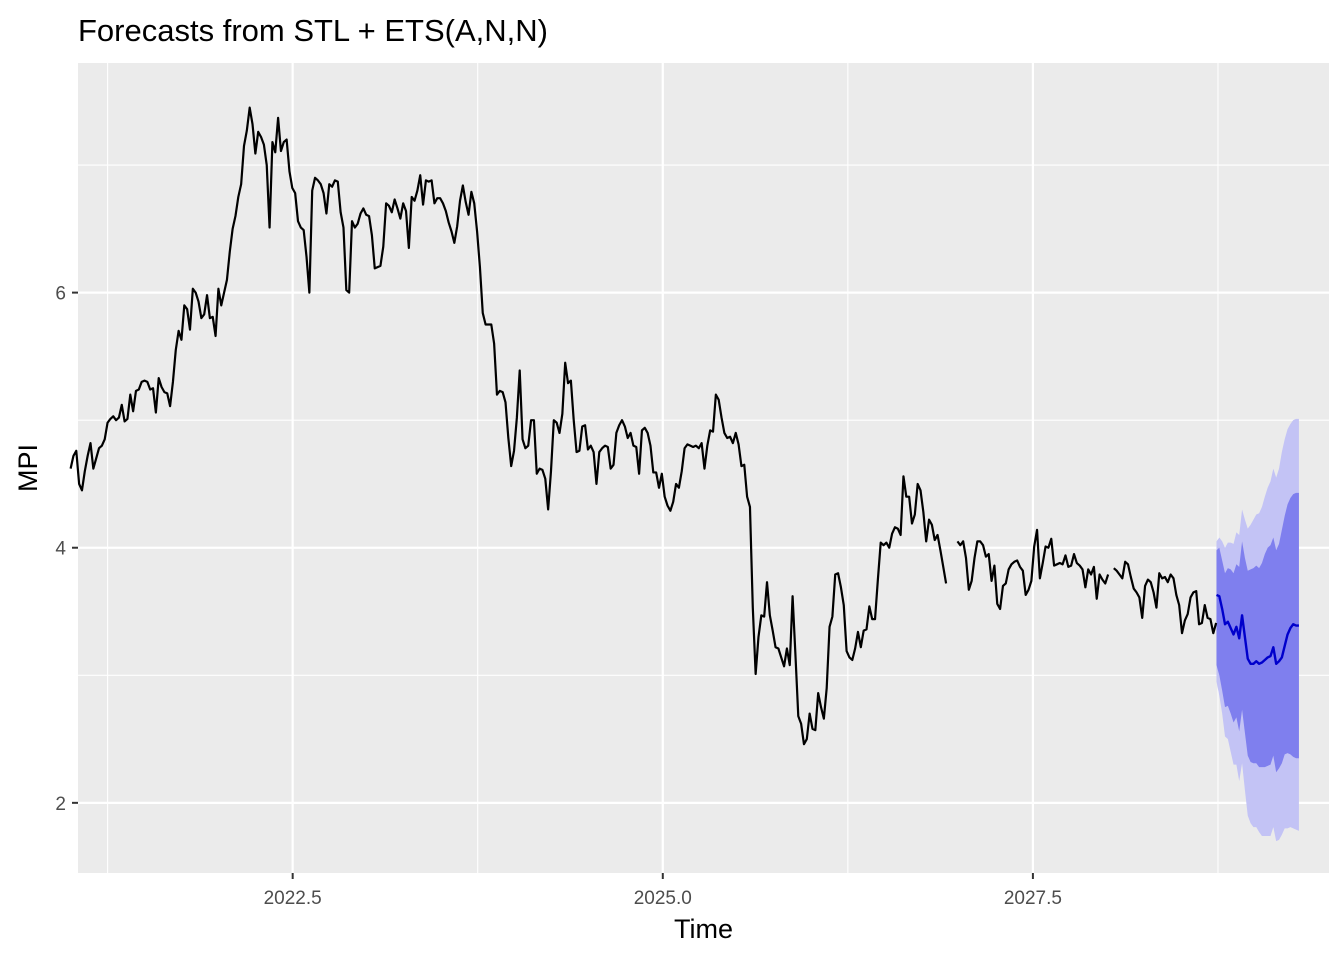 Image resolution: width=1344 pixels, height=965 pixels. What do you see at coordinates (703, 929) in the screenshot?
I see `x-axis-label: Time` at bounding box center [703, 929].